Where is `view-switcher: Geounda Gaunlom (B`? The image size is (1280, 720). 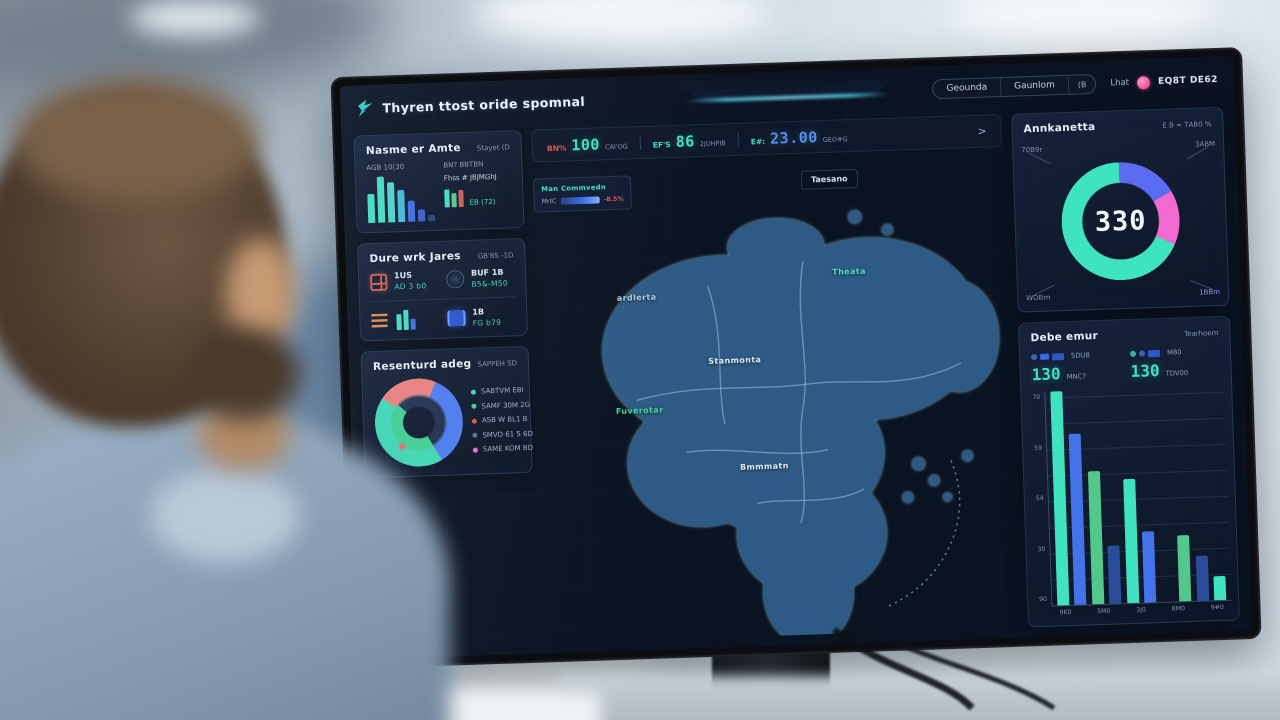 view-switcher: Geounda Gaunlom (B is located at coordinates (1014, 86).